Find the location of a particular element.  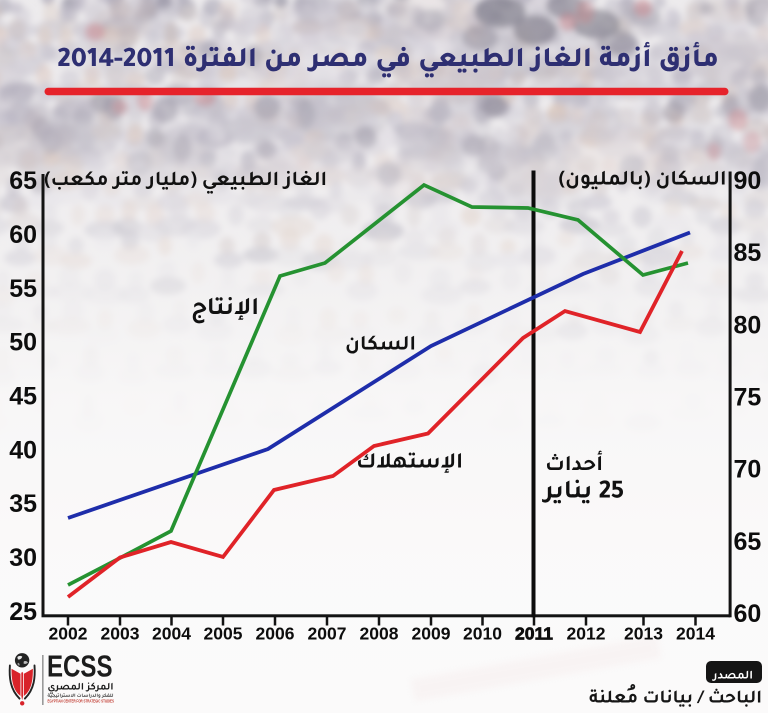

svg-text: 50 is located at coordinates (23, 343).